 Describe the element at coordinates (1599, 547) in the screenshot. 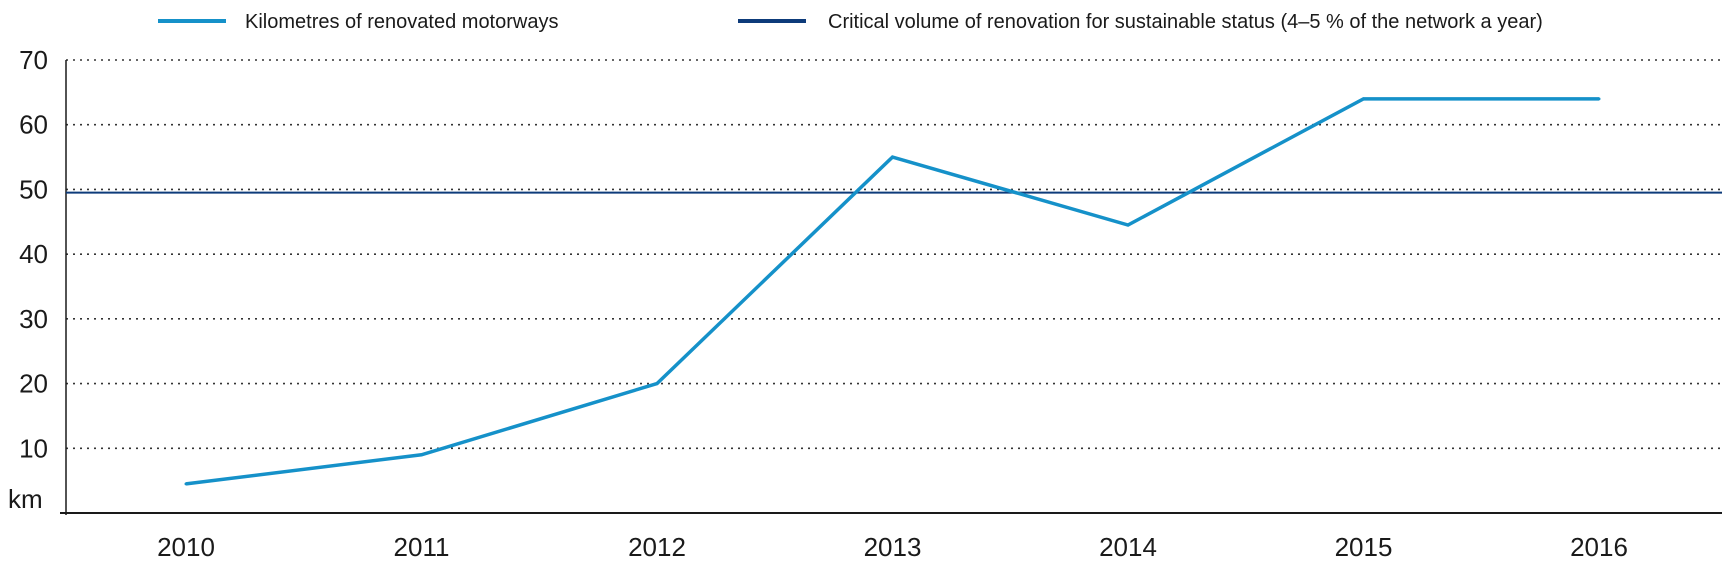

I see `x-tick-label: 2016` at that location.